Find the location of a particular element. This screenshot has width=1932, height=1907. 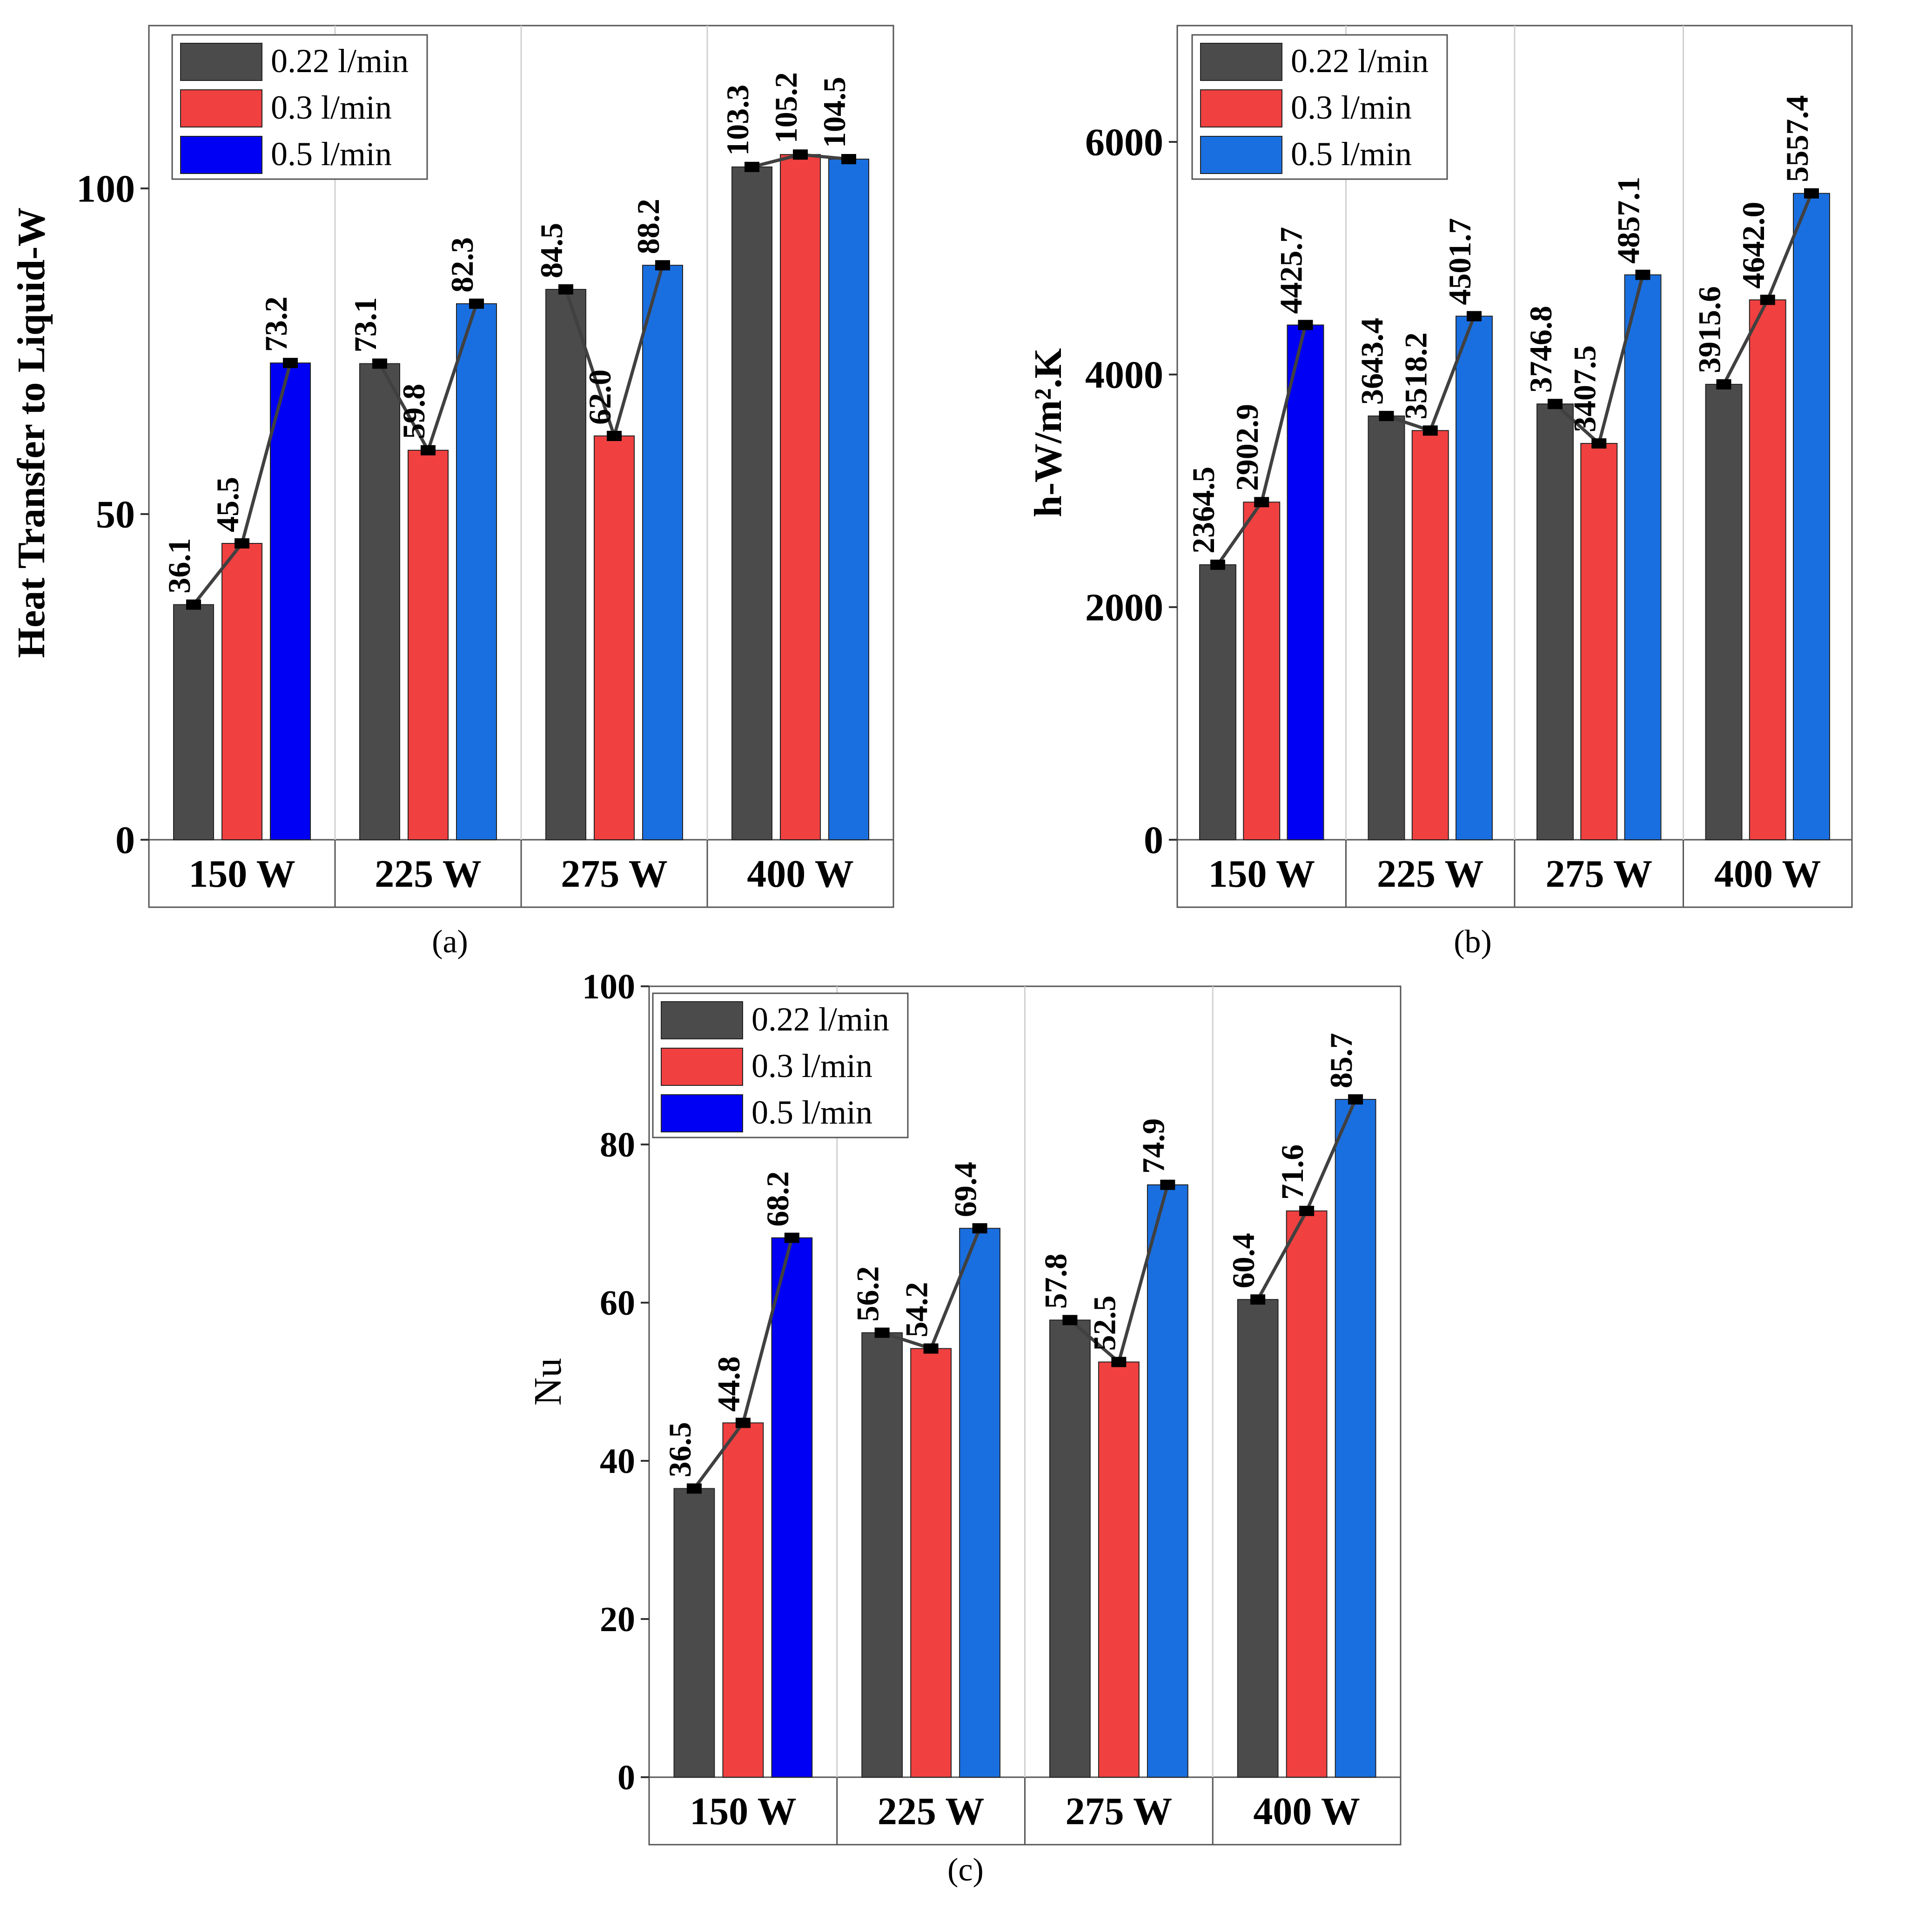

y-tick-label: 6000 is located at coordinates (1124, 143).